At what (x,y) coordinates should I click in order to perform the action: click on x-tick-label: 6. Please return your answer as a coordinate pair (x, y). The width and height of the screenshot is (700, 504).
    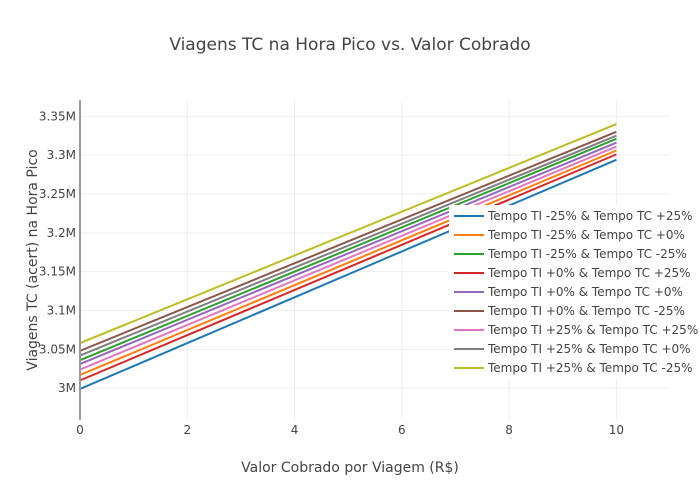
    Looking at the image, I should click on (402, 430).